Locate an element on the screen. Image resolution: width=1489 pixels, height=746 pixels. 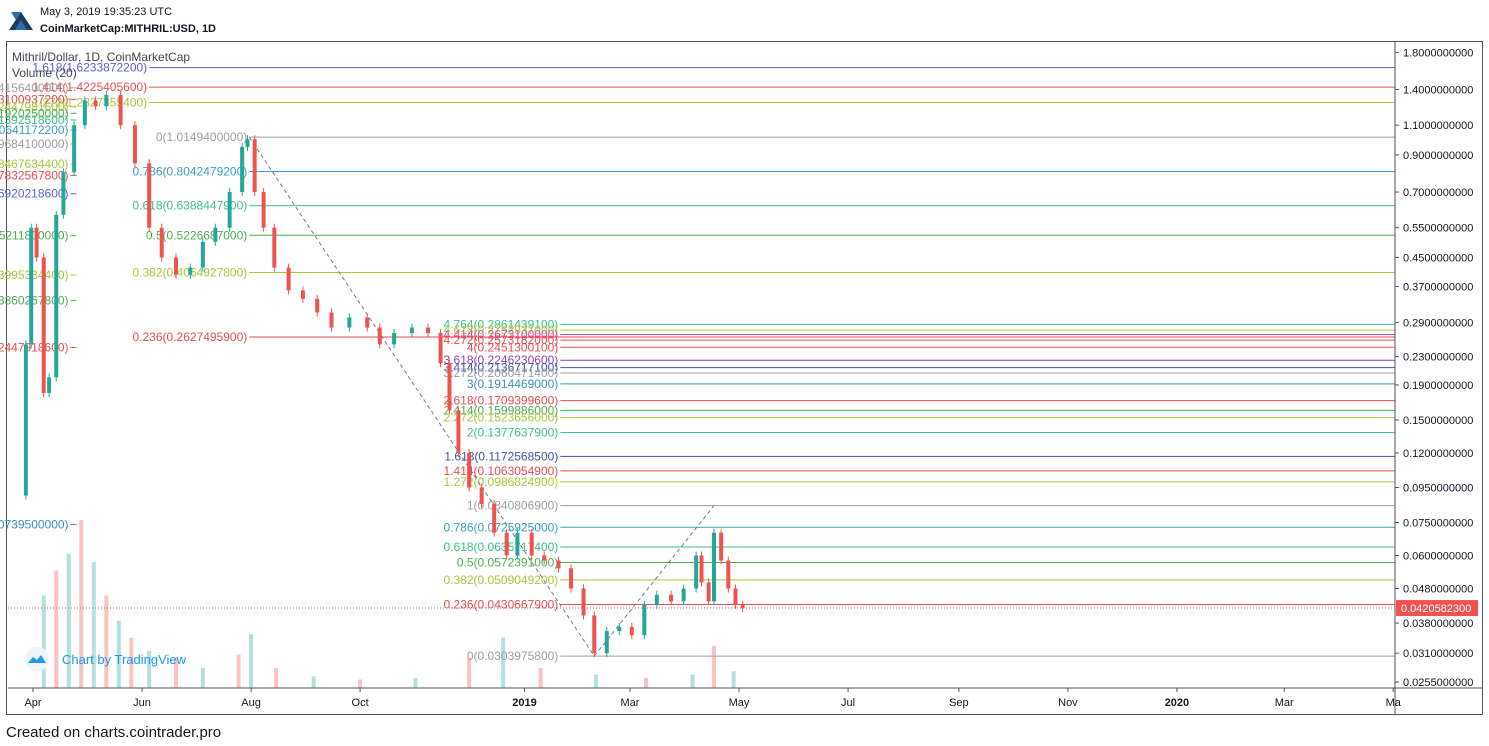
fib-level-label: 0.236(0.0430667900) is located at coordinates (501, 605).